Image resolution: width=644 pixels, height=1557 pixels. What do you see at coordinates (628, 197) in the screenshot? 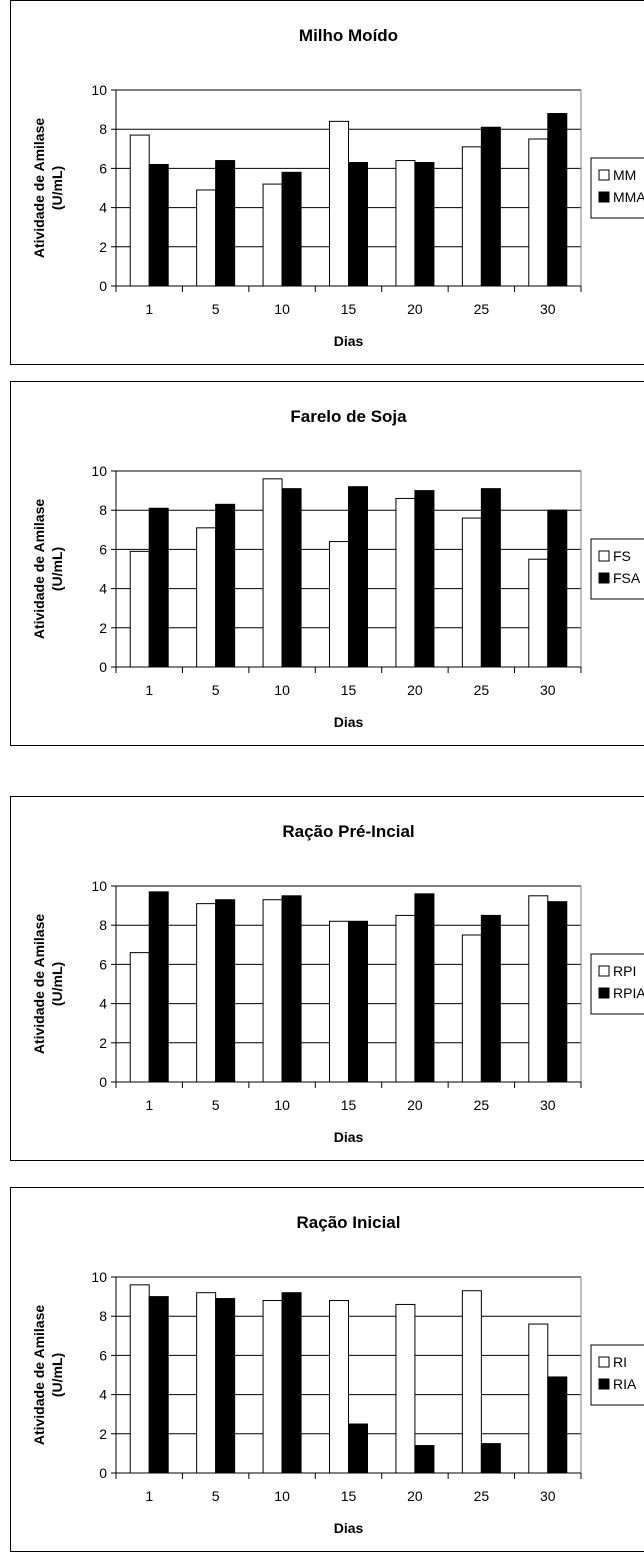
I see `legend-label: MMA` at bounding box center [628, 197].